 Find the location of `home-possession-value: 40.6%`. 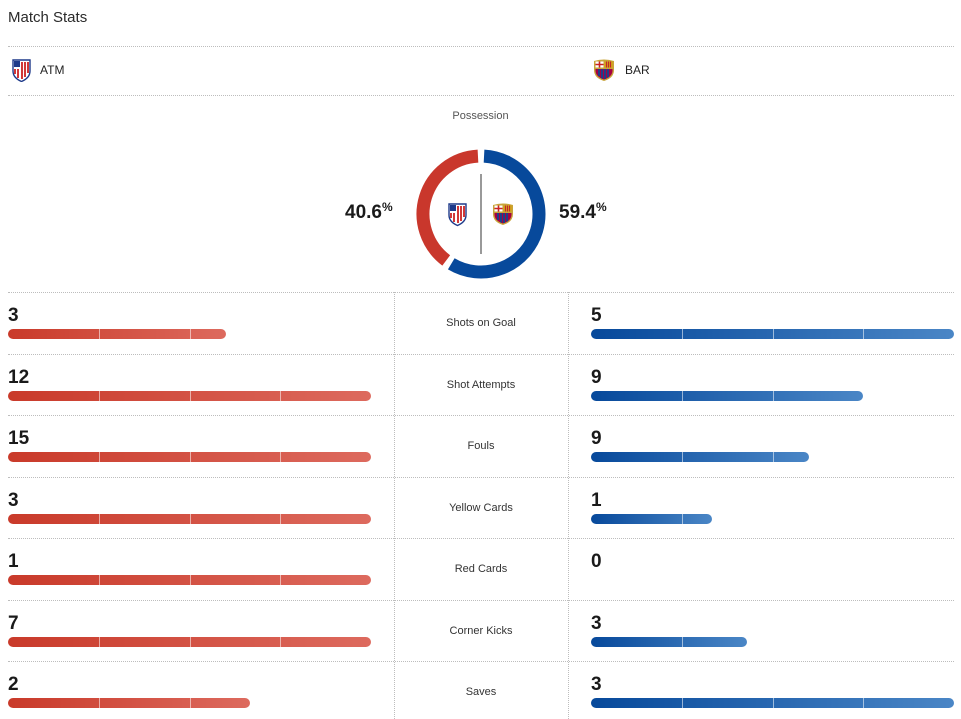

home-possession-value: 40.6% is located at coordinates (369, 212).